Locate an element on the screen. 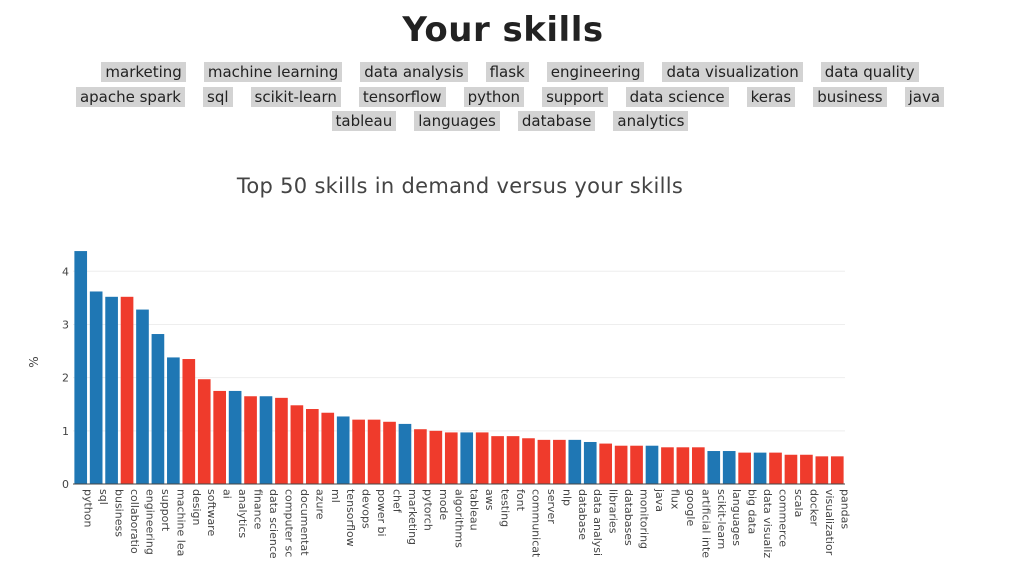 This screenshot has width=1022, height=564. skill-tag: database is located at coordinates (556, 121).